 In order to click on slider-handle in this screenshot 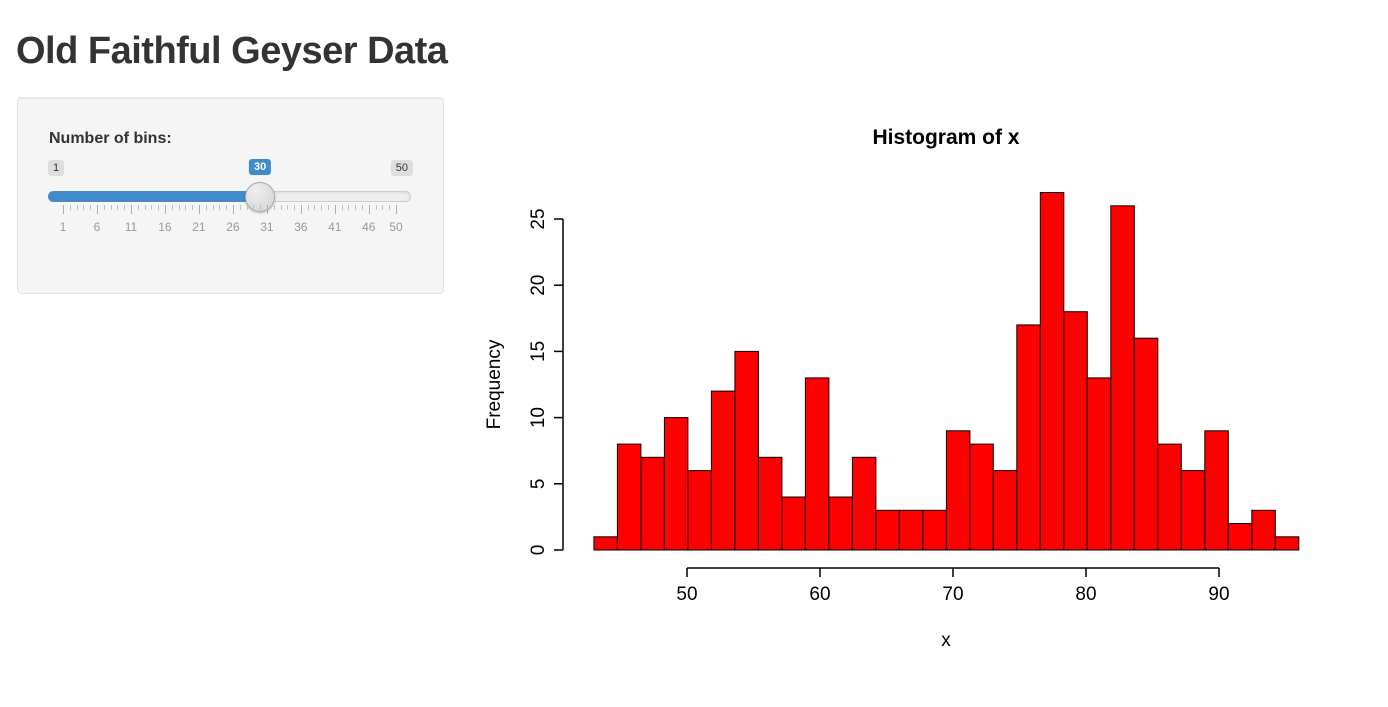, I will do `click(260, 197)`.